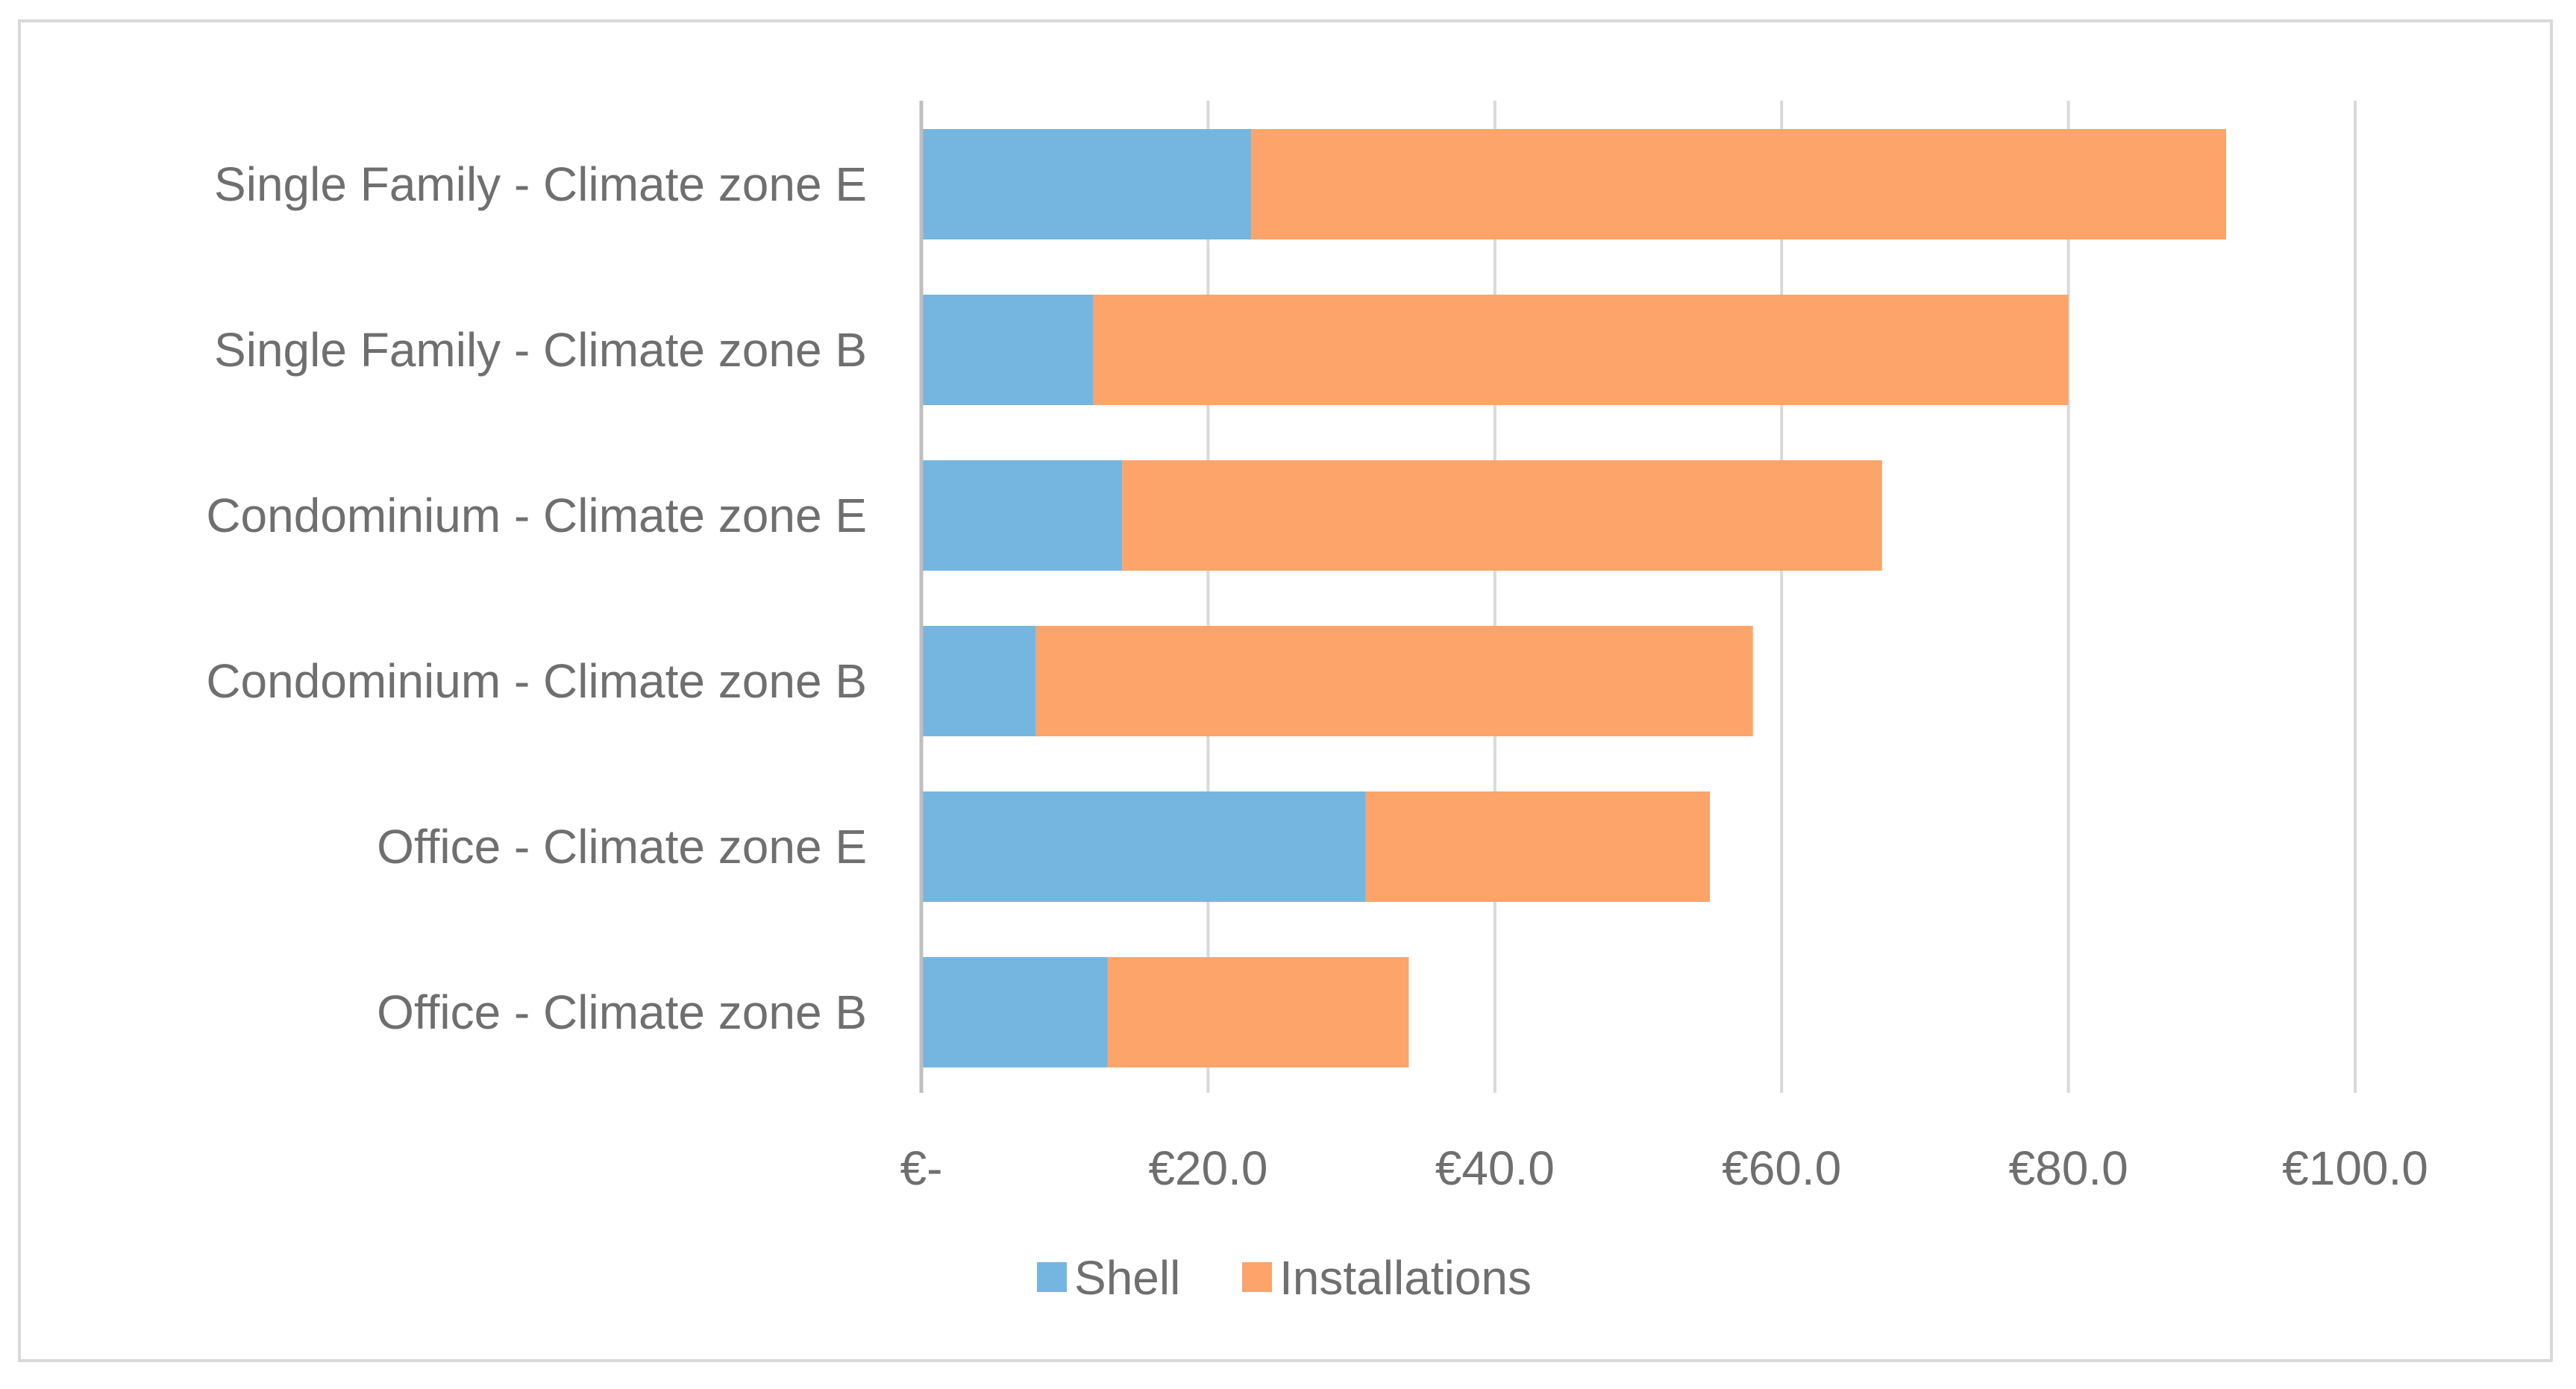 The height and width of the screenshot is (1389, 2576). I want to click on x-tick-labels: €- €20.0 €40.0 €60.0 €80.0 €100.0, so click(1664, 1168).